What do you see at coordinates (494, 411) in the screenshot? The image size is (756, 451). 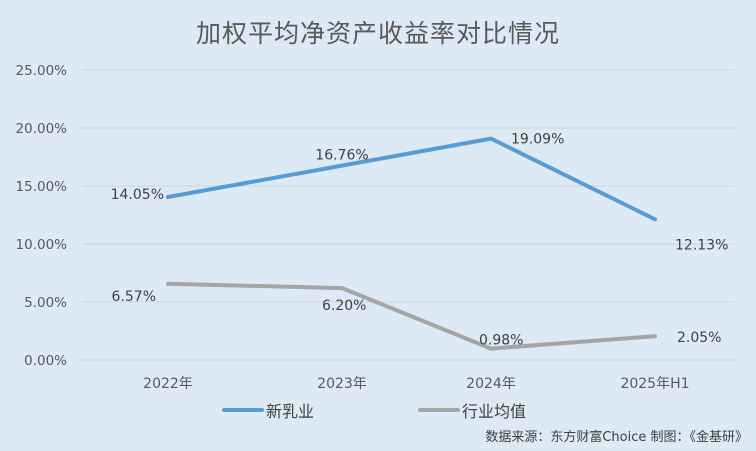 I see `legend-label: 行业均值` at bounding box center [494, 411].